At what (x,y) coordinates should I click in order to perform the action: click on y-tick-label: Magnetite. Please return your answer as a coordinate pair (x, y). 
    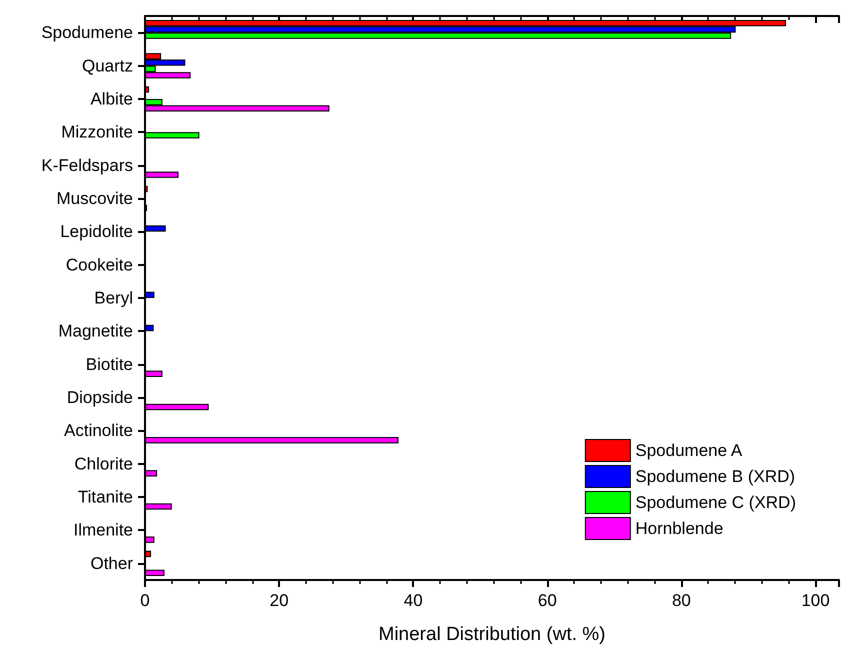
    Looking at the image, I should click on (95, 331).